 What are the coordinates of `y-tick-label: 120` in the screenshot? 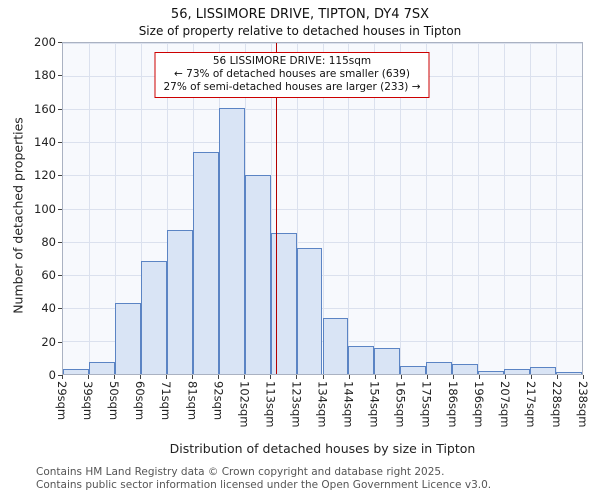 It's located at (45, 175).